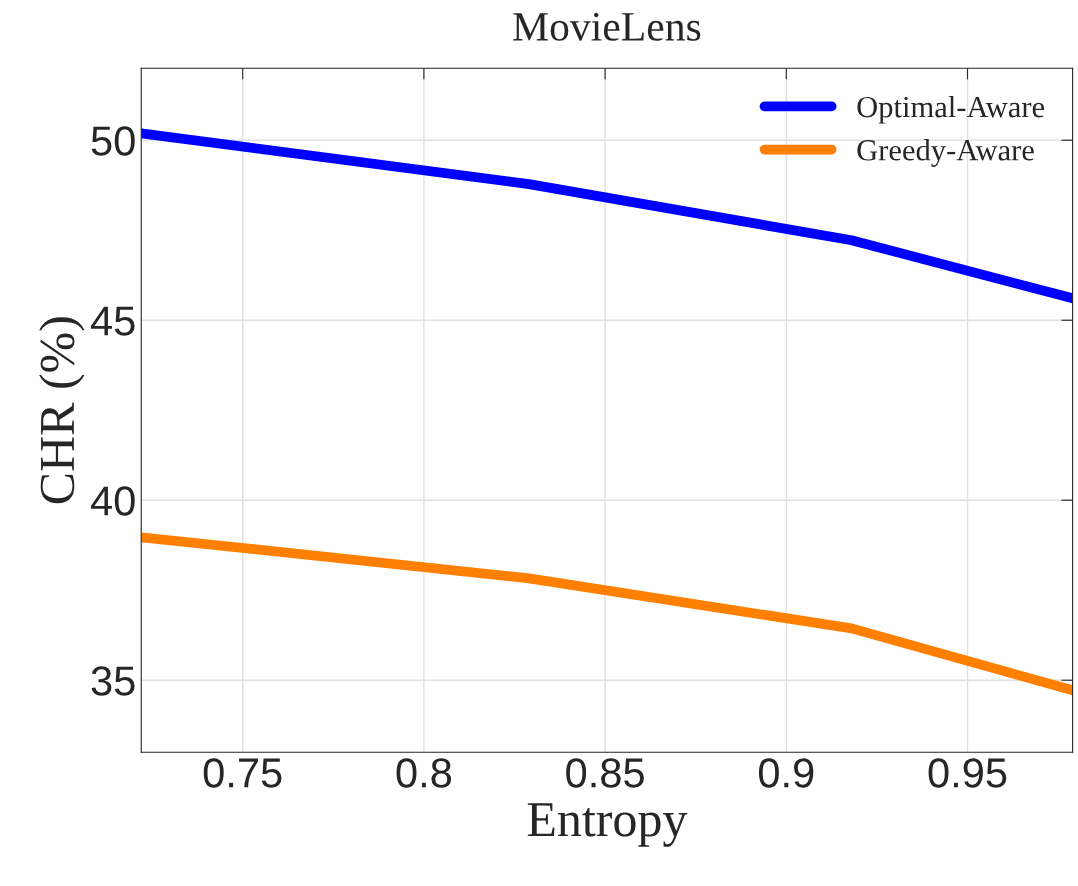  What do you see at coordinates (112, 321) in the screenshot?
I see `y-tick-label: 45` at bounding box center [112, 321].